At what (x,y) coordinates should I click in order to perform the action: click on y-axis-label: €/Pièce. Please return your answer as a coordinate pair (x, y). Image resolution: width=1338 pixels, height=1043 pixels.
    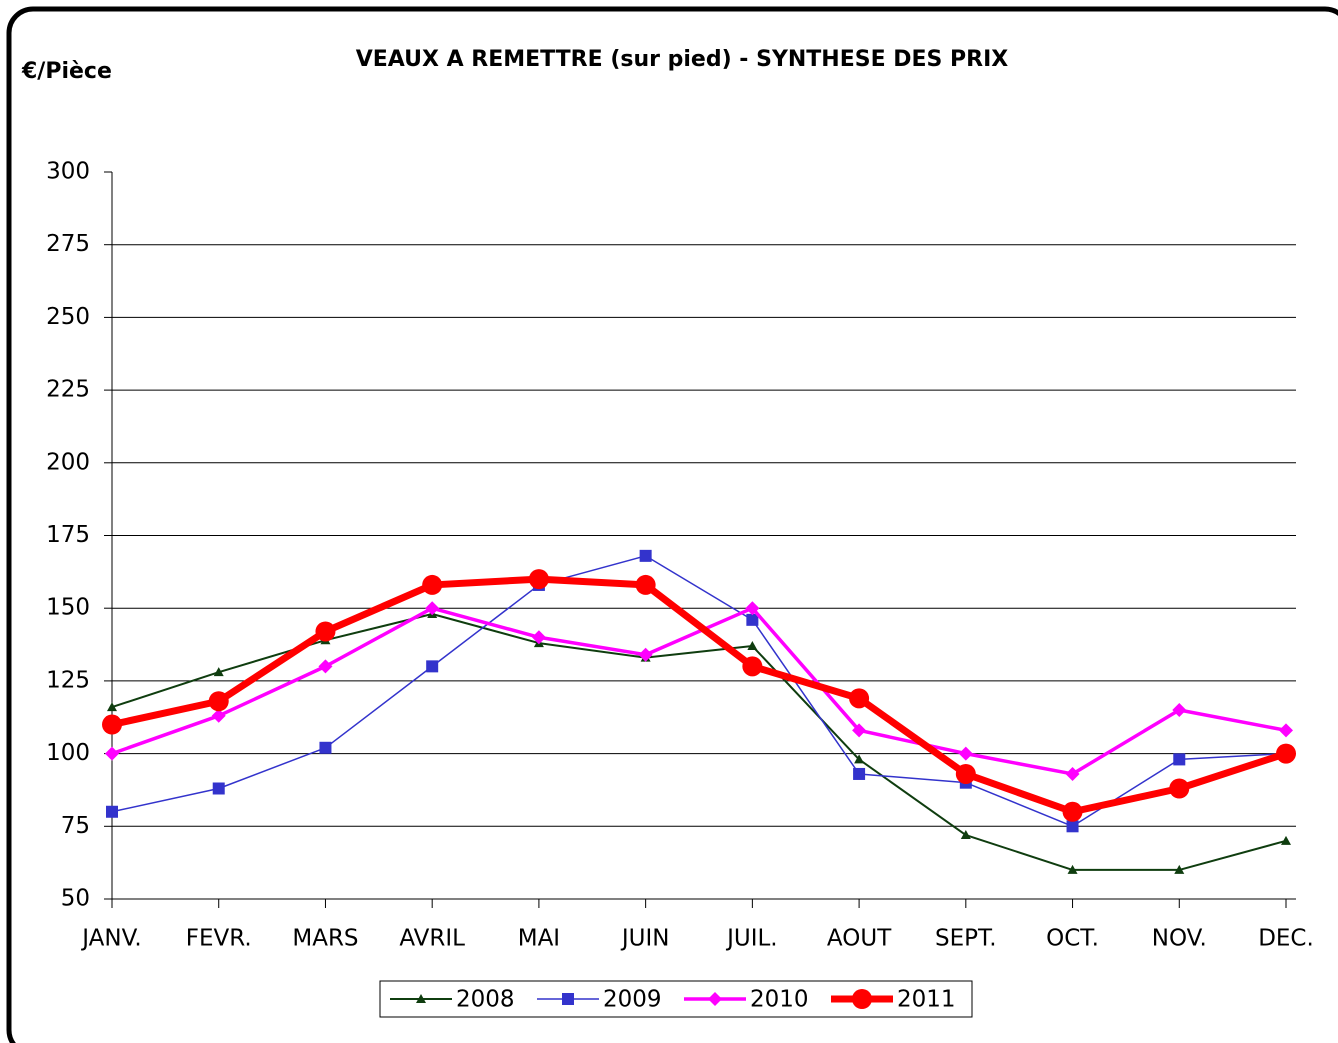
    Looking at the image, I should click on (66, 71).